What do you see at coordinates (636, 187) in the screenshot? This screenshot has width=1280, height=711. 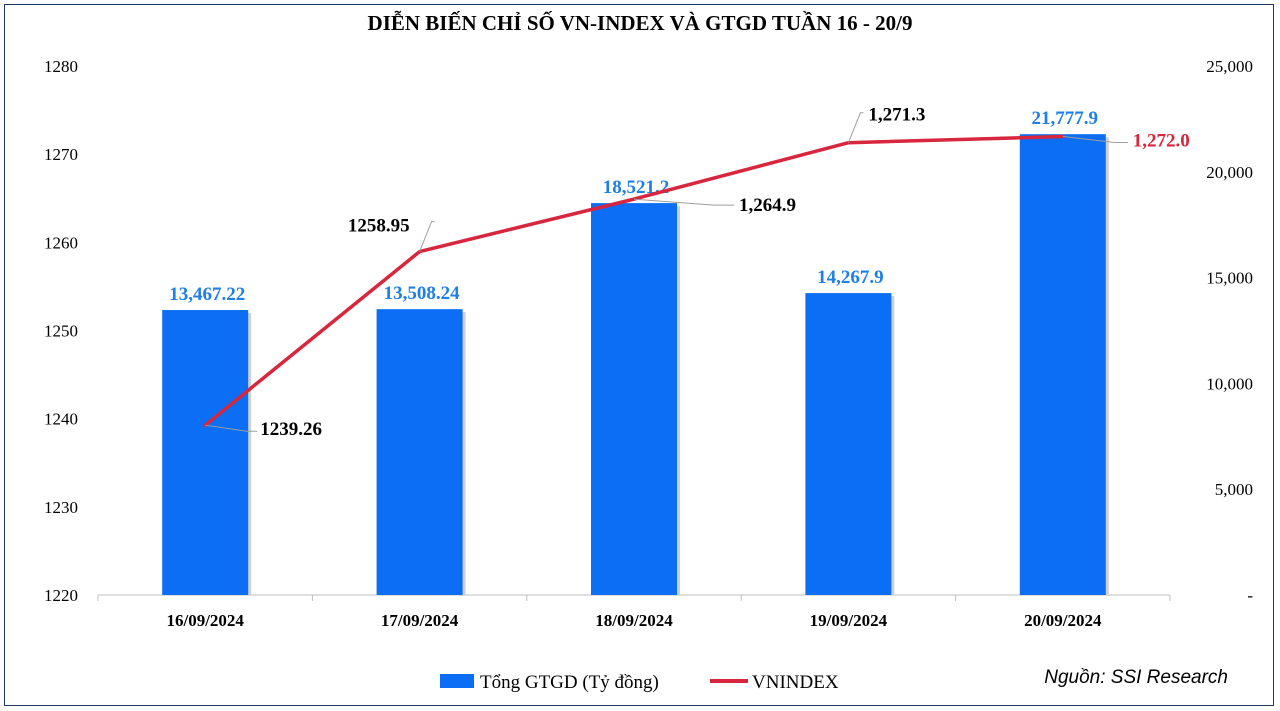 I see `bar-data-label: 18,521.2` at bounding box center [636, 187].